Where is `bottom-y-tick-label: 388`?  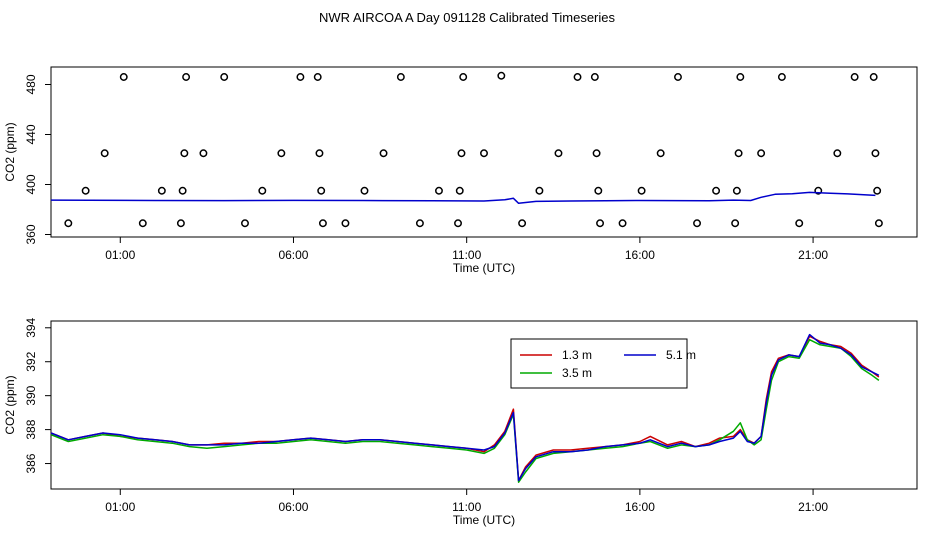
bottom-y-tick-label: 388 is located at coordinates (31, 429).